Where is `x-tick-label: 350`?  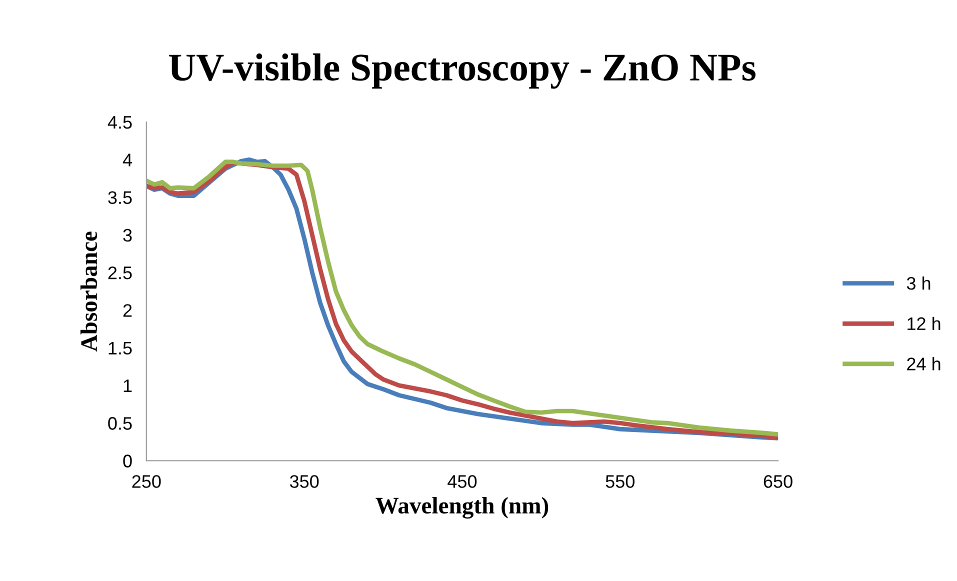 x-tick-label: 350 is located at coordinates (304, 481).